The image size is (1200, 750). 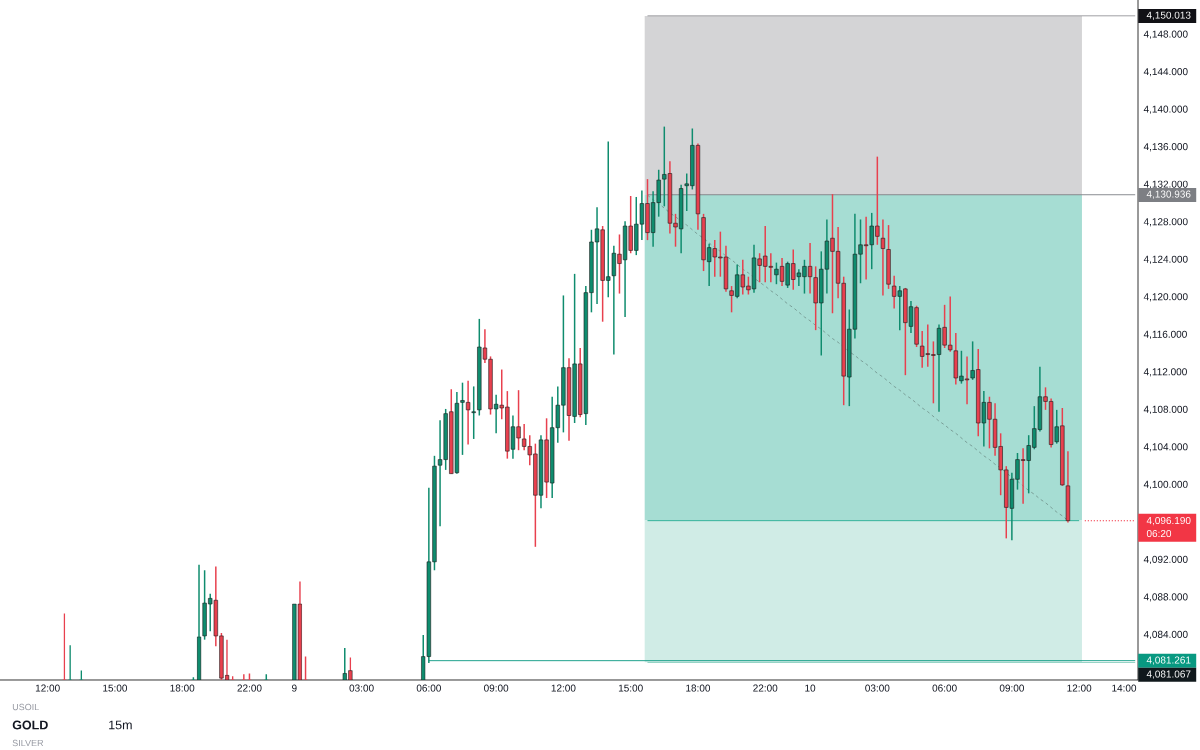 What do you see at coordinates (1165, 297) in the screenshot?
I see `y-tick-label: 4,120.000` at bounding box center [1165, 297].